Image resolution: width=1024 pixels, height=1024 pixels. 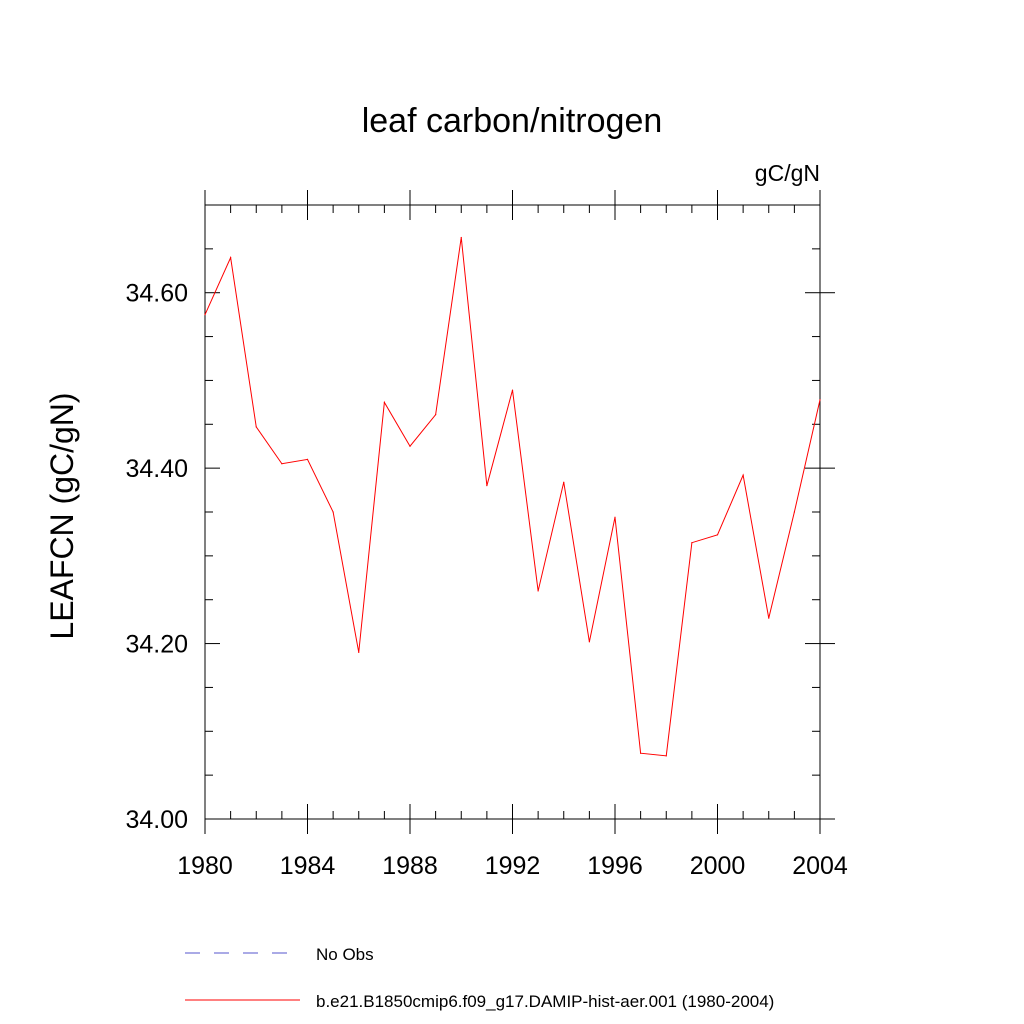 What do you see at coordinates (156, 469) in the screenshot?
I see `y-tick-label: 34.40` at bounding box center [156, 469].